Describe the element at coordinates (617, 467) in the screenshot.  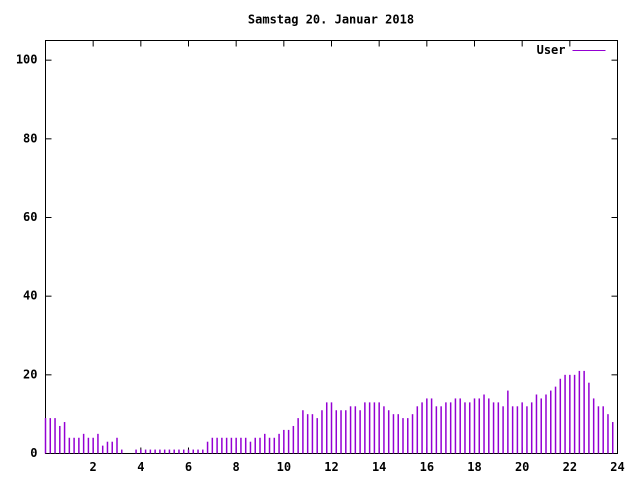
I see `x-tick-label: 24` at that location.